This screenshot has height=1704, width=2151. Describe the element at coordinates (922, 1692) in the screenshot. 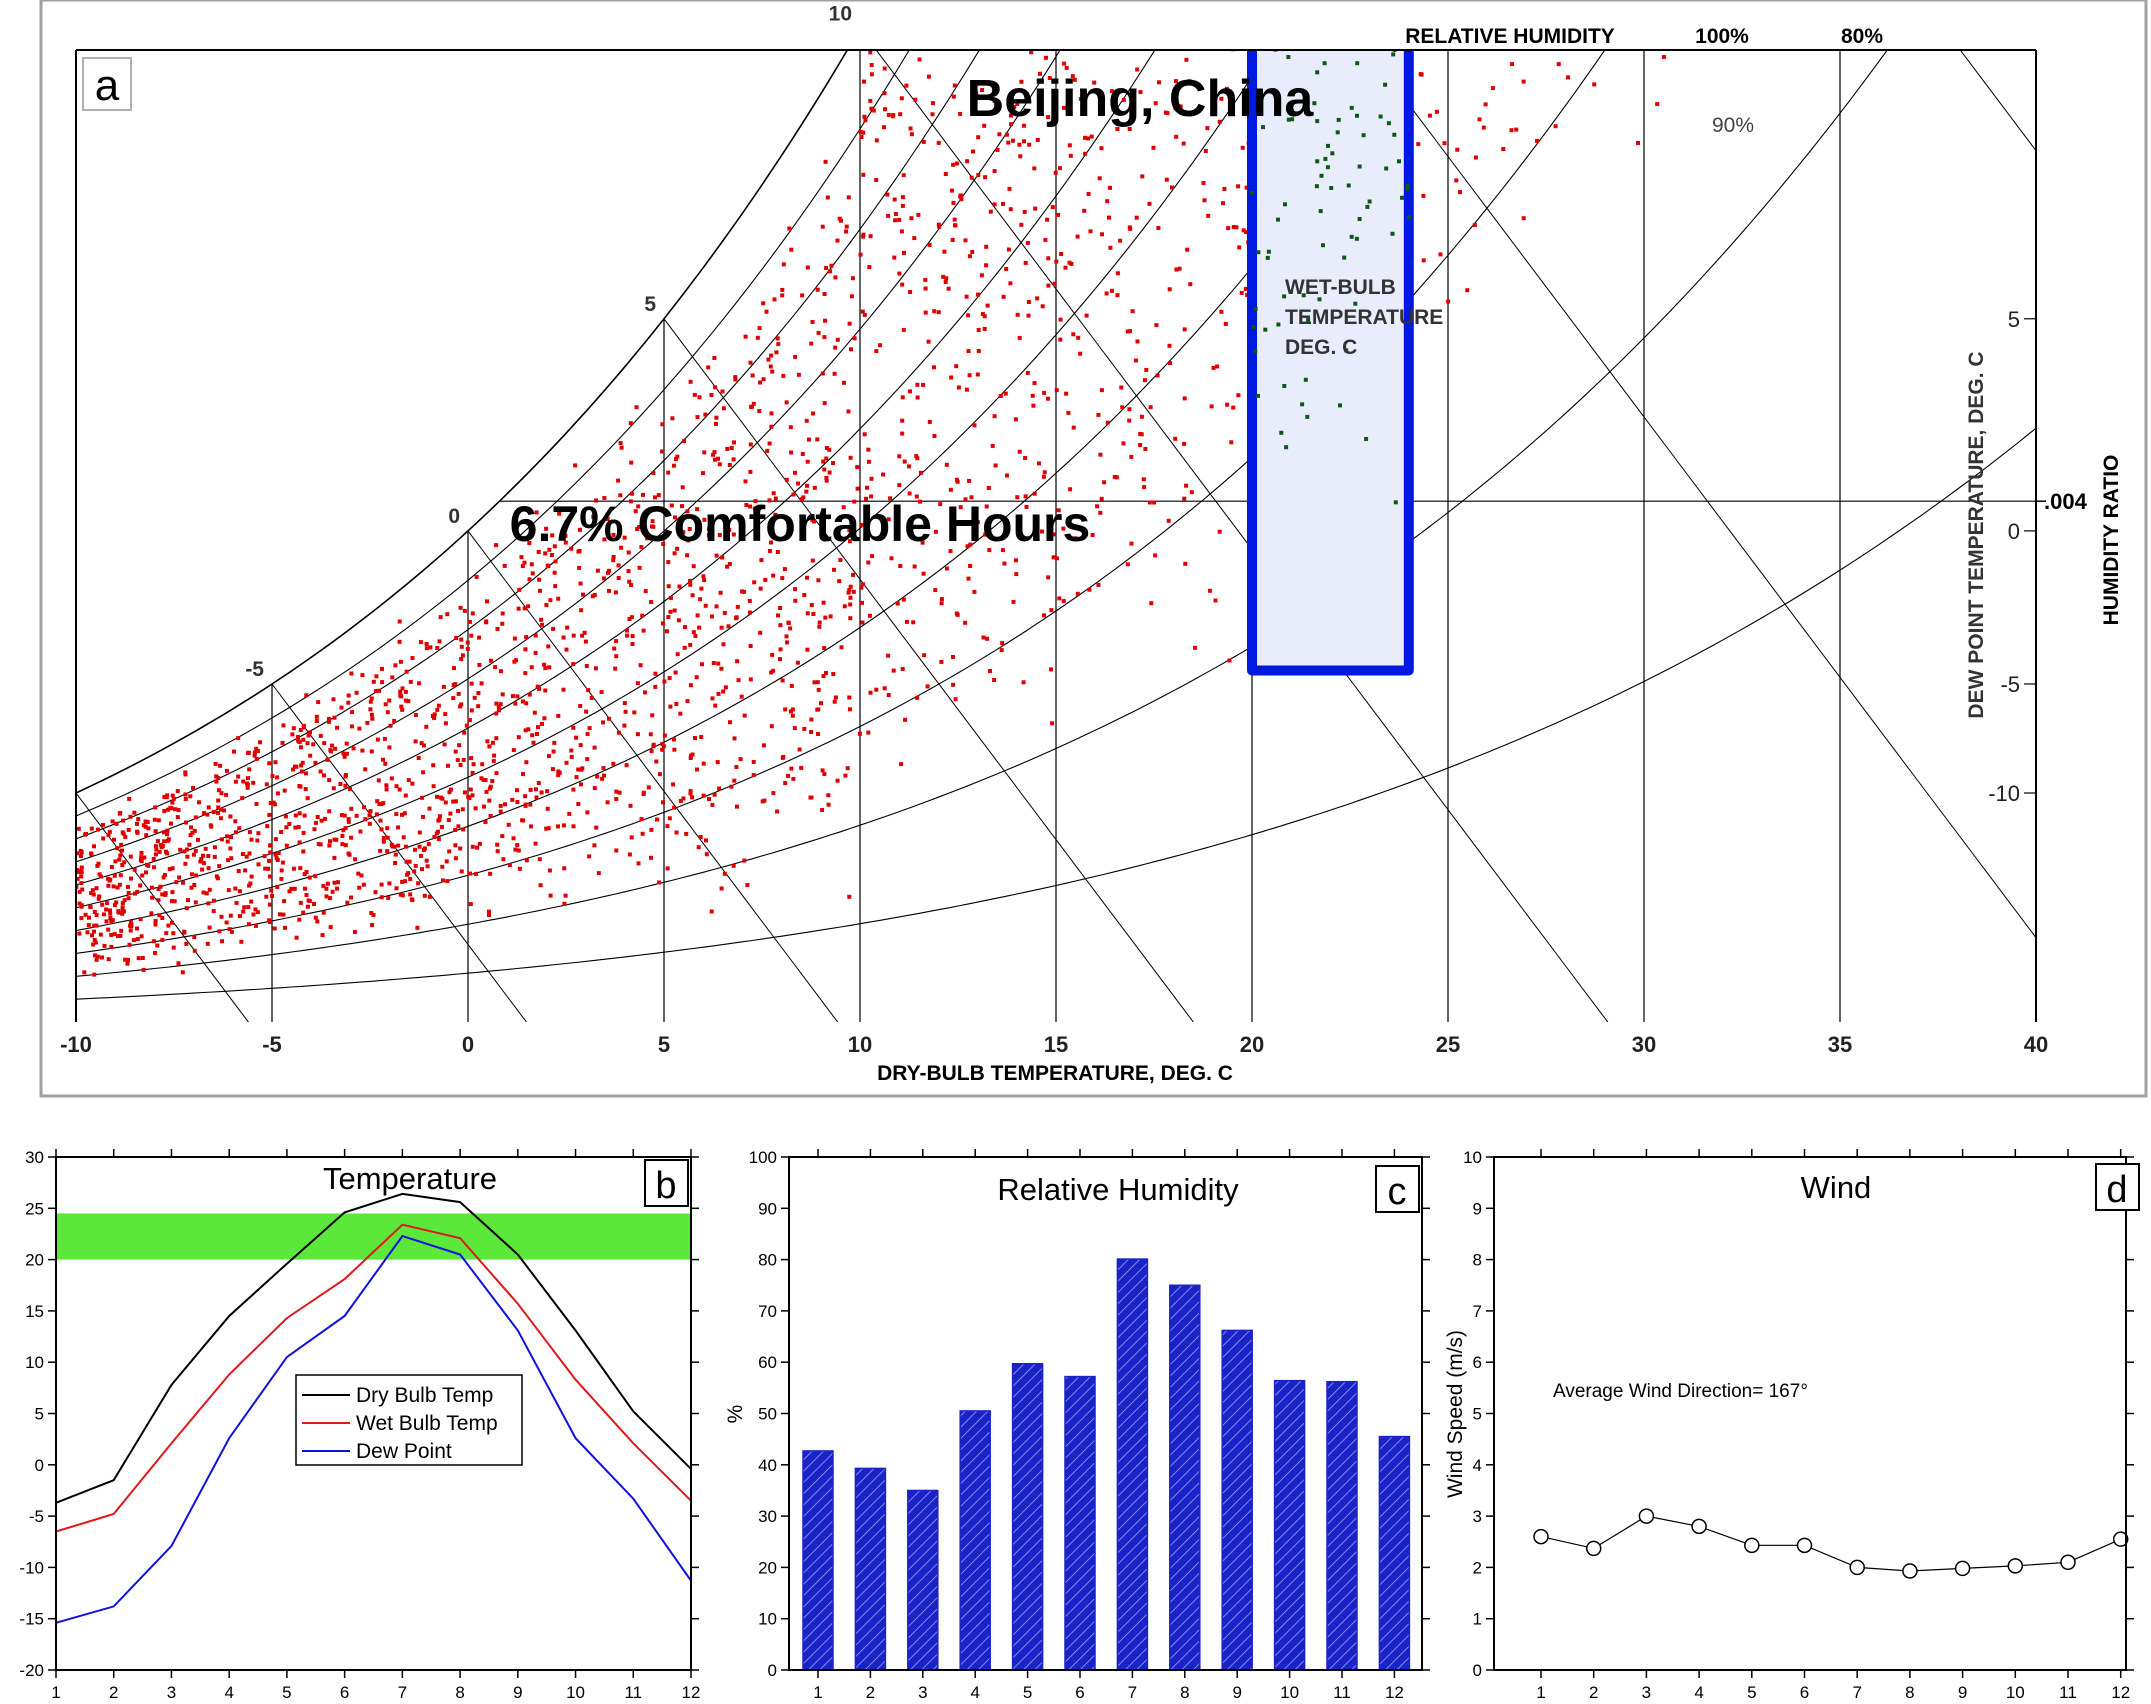

I see `panel-c-x-tick-label: 3` at that location.